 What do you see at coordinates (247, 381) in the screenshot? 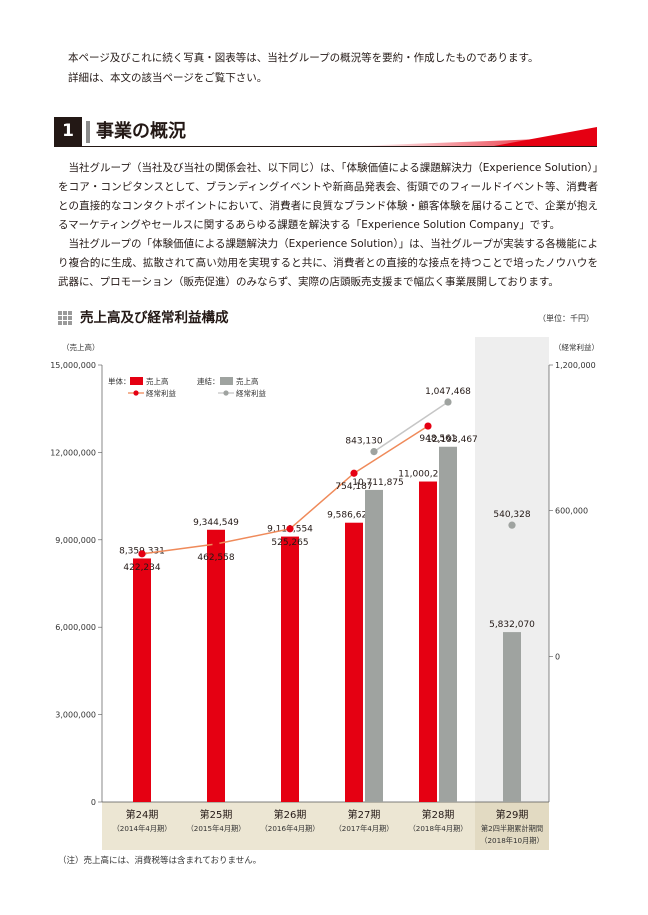
I see `legend-consolidated-sales: 売上高` at bounding box center [247, 381].